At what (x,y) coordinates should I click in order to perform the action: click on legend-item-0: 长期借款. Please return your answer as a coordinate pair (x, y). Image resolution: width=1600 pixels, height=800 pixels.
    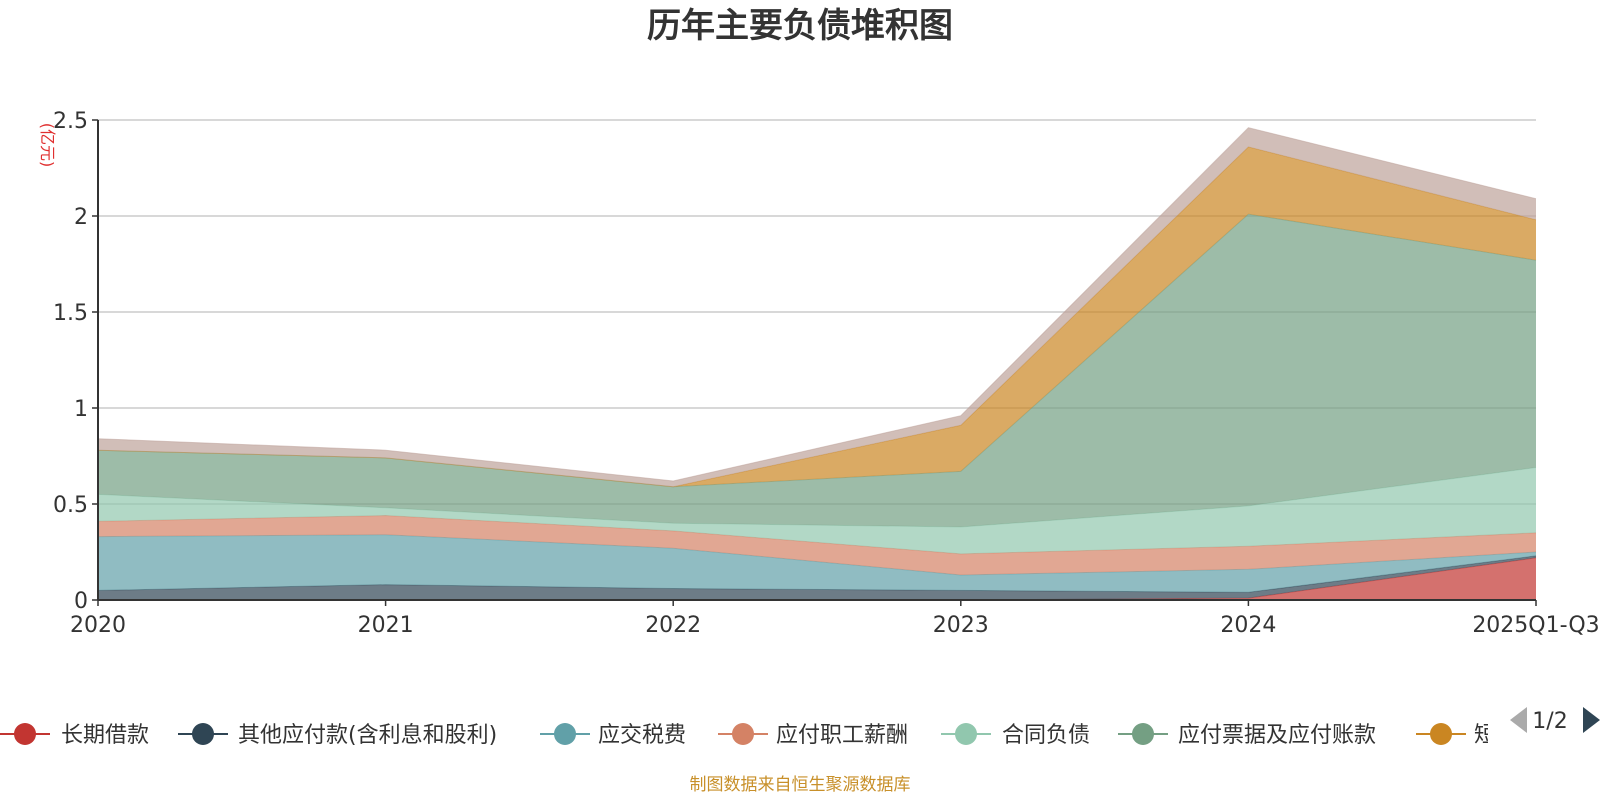
    Looking at the image, I should click on (74, 735).